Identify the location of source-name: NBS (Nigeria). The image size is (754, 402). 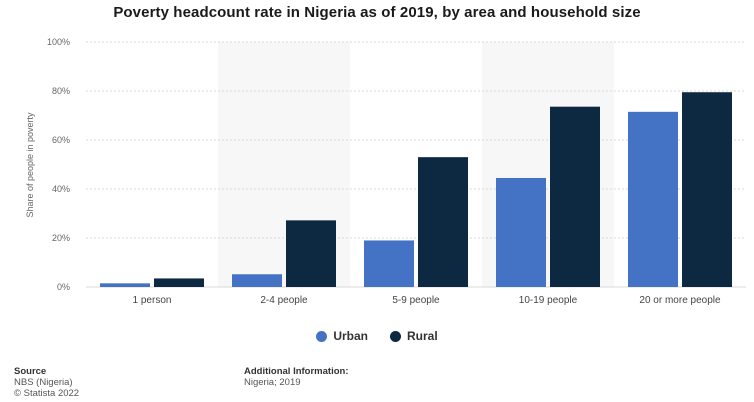
(43, 382).